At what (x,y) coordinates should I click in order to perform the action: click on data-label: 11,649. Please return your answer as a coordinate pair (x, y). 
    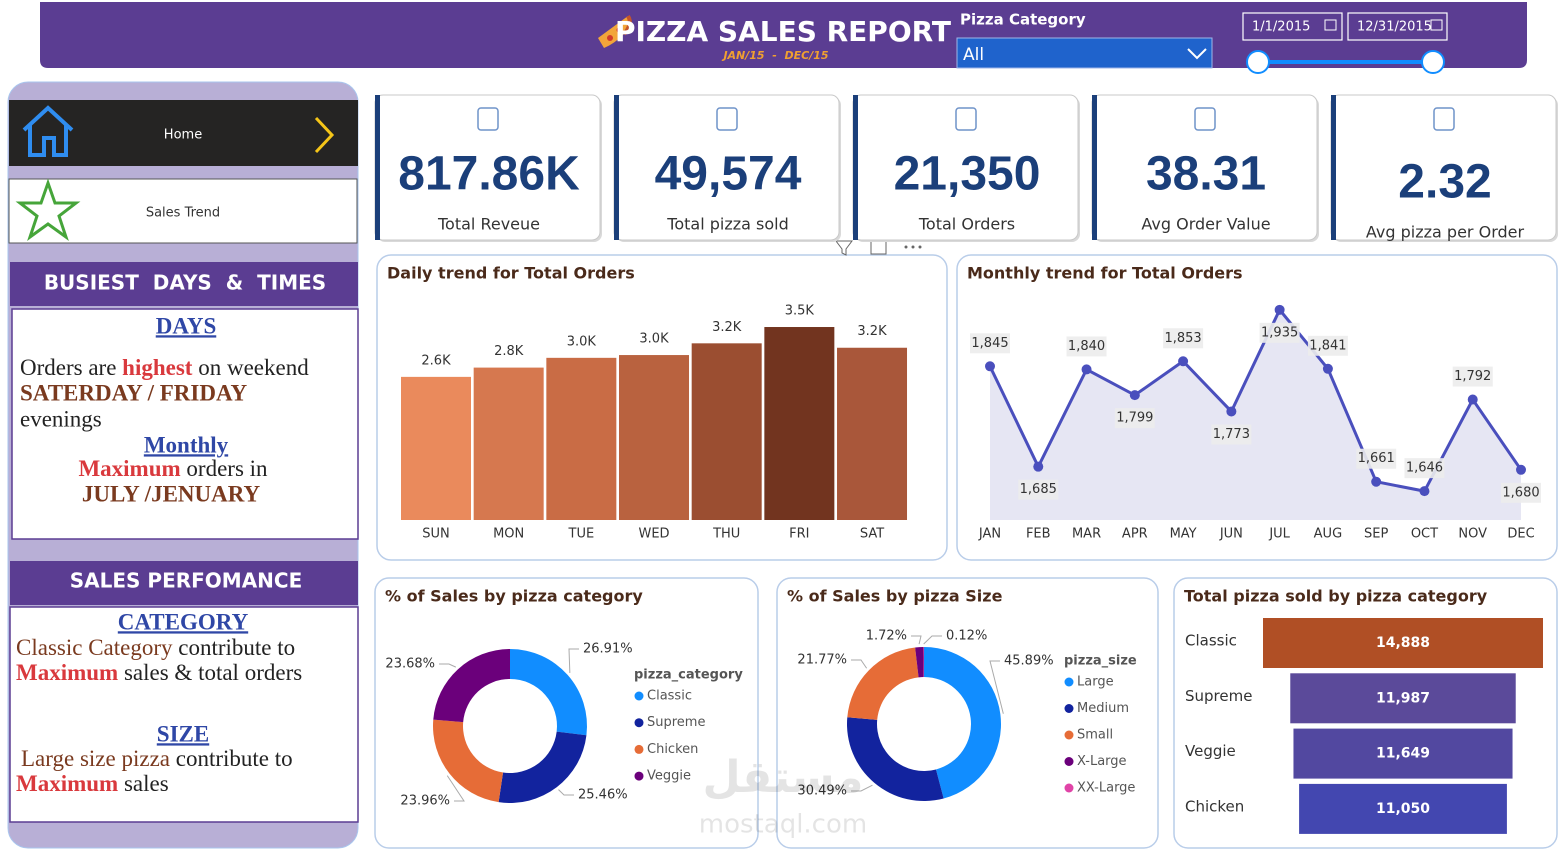
    Looking at the image, I should click on (1403, 754).